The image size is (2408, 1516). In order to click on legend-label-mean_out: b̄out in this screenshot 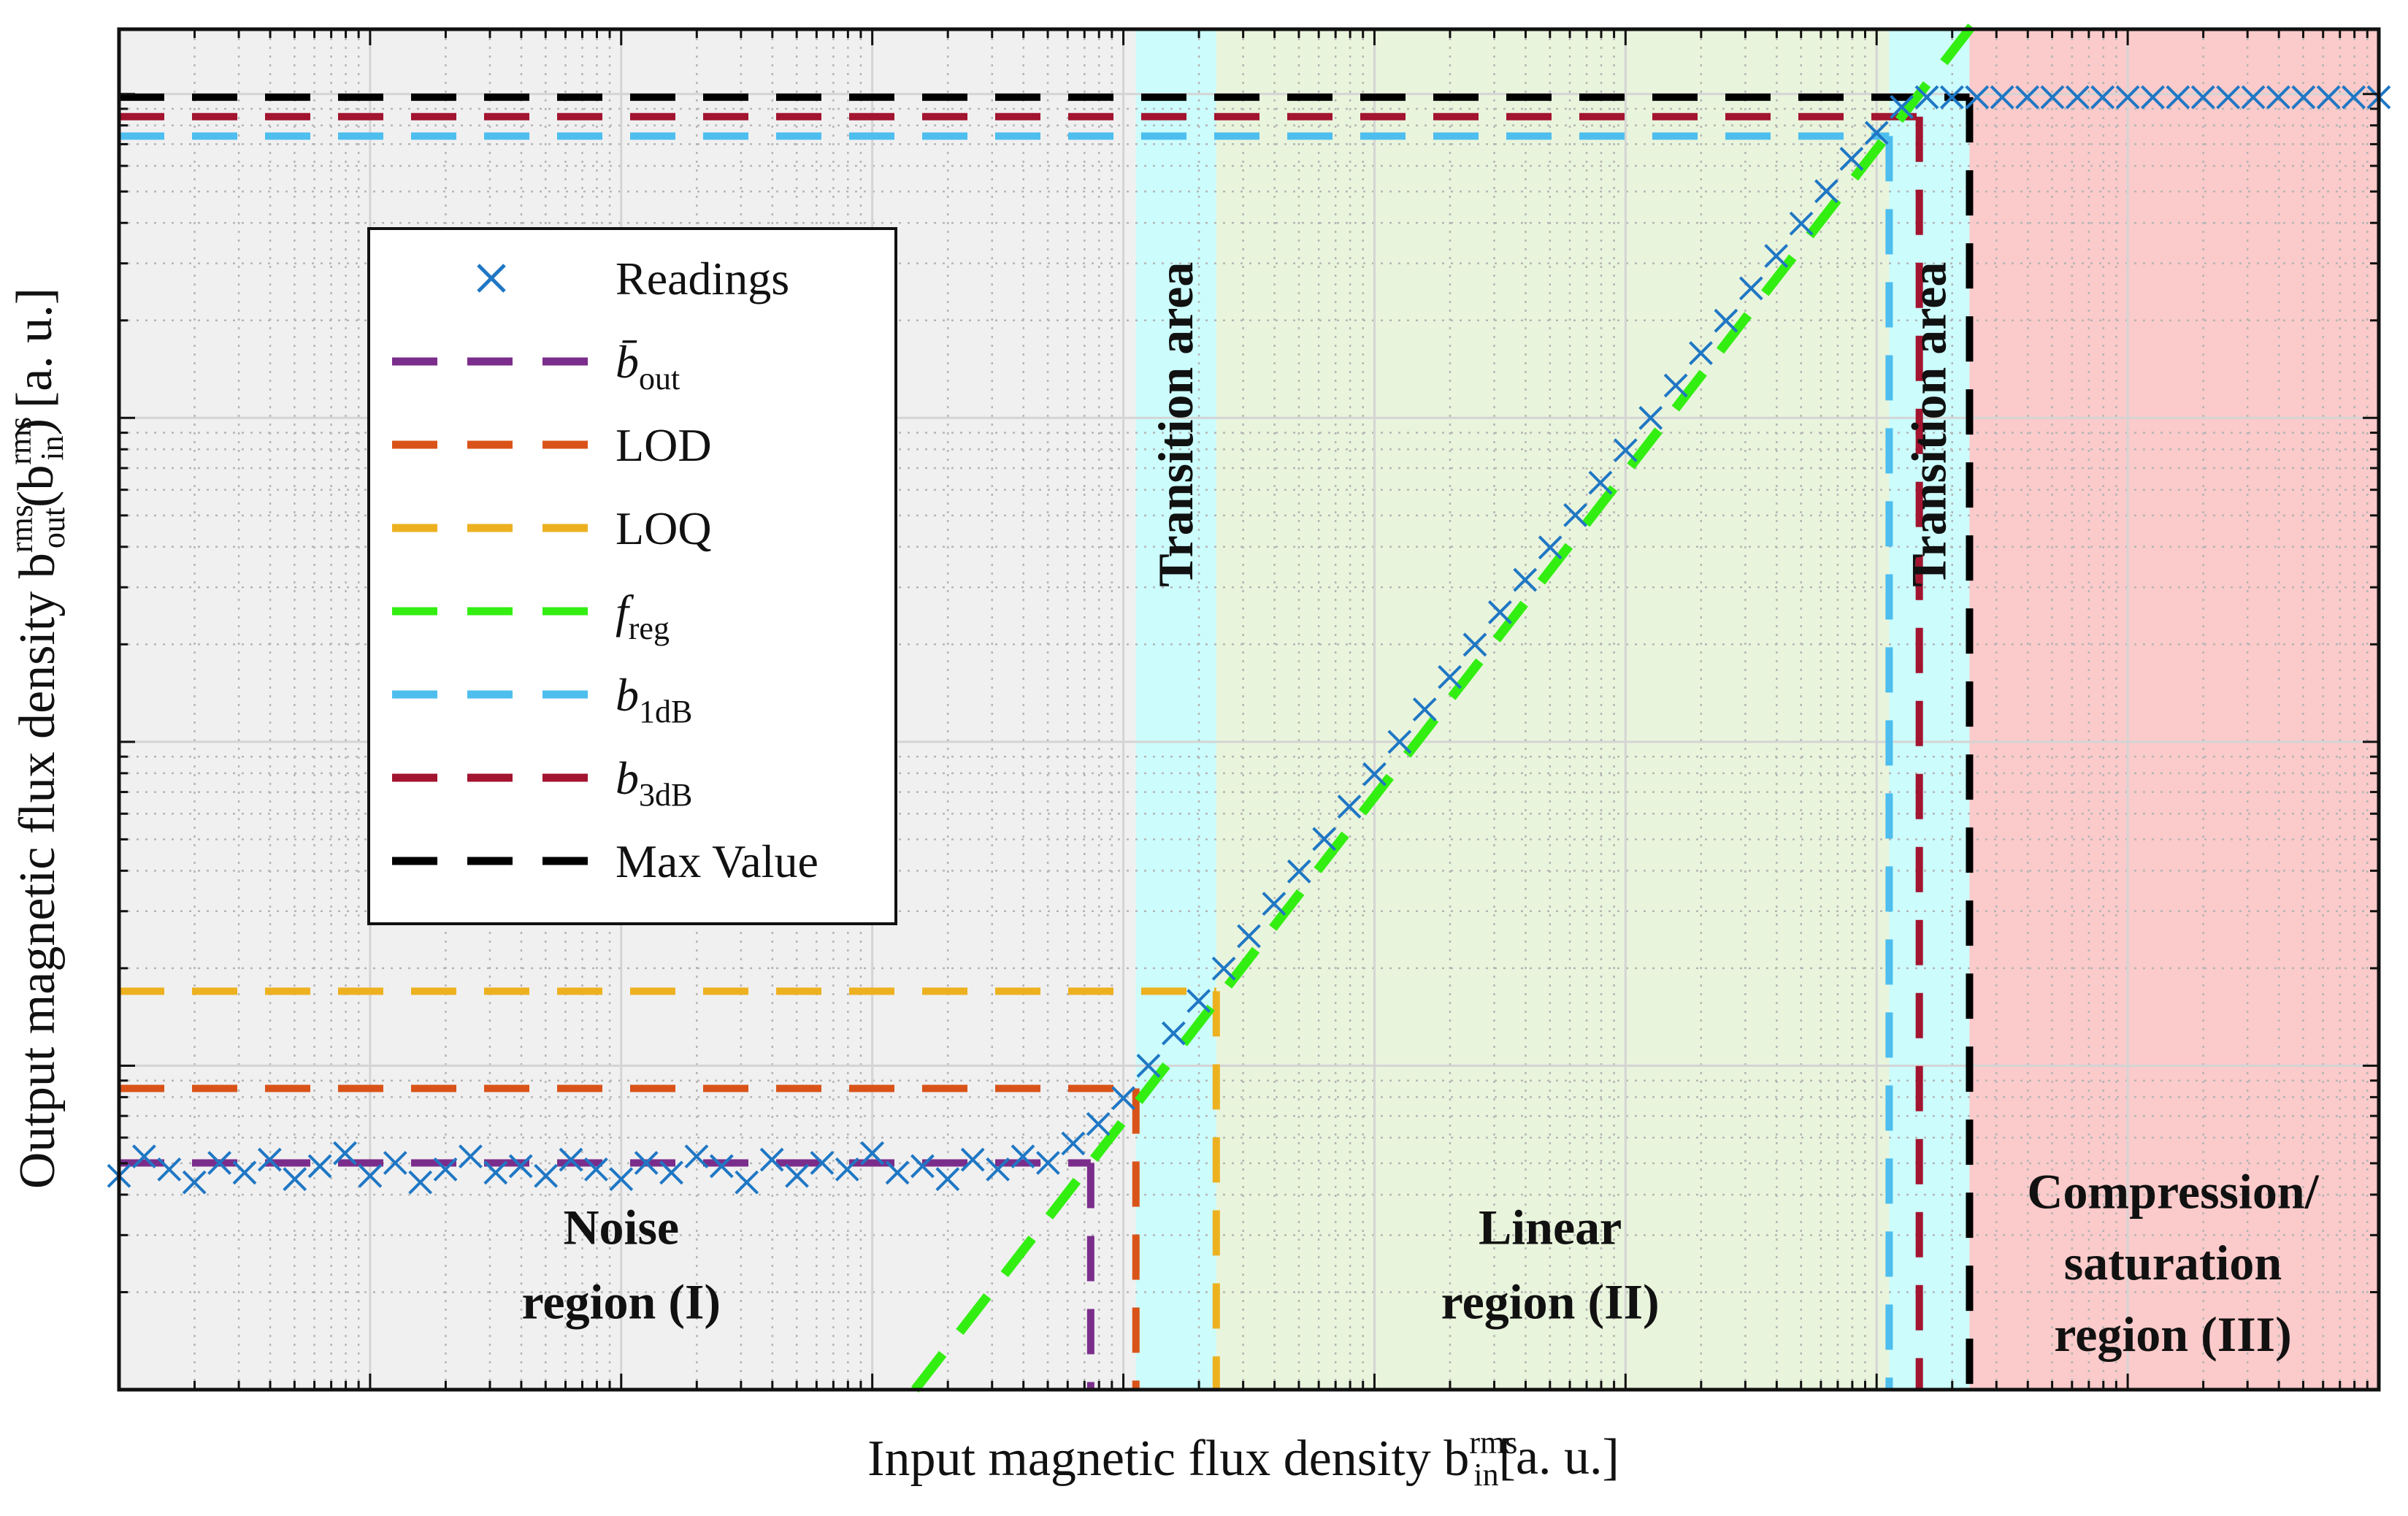, I will do `click(648, 366)`.